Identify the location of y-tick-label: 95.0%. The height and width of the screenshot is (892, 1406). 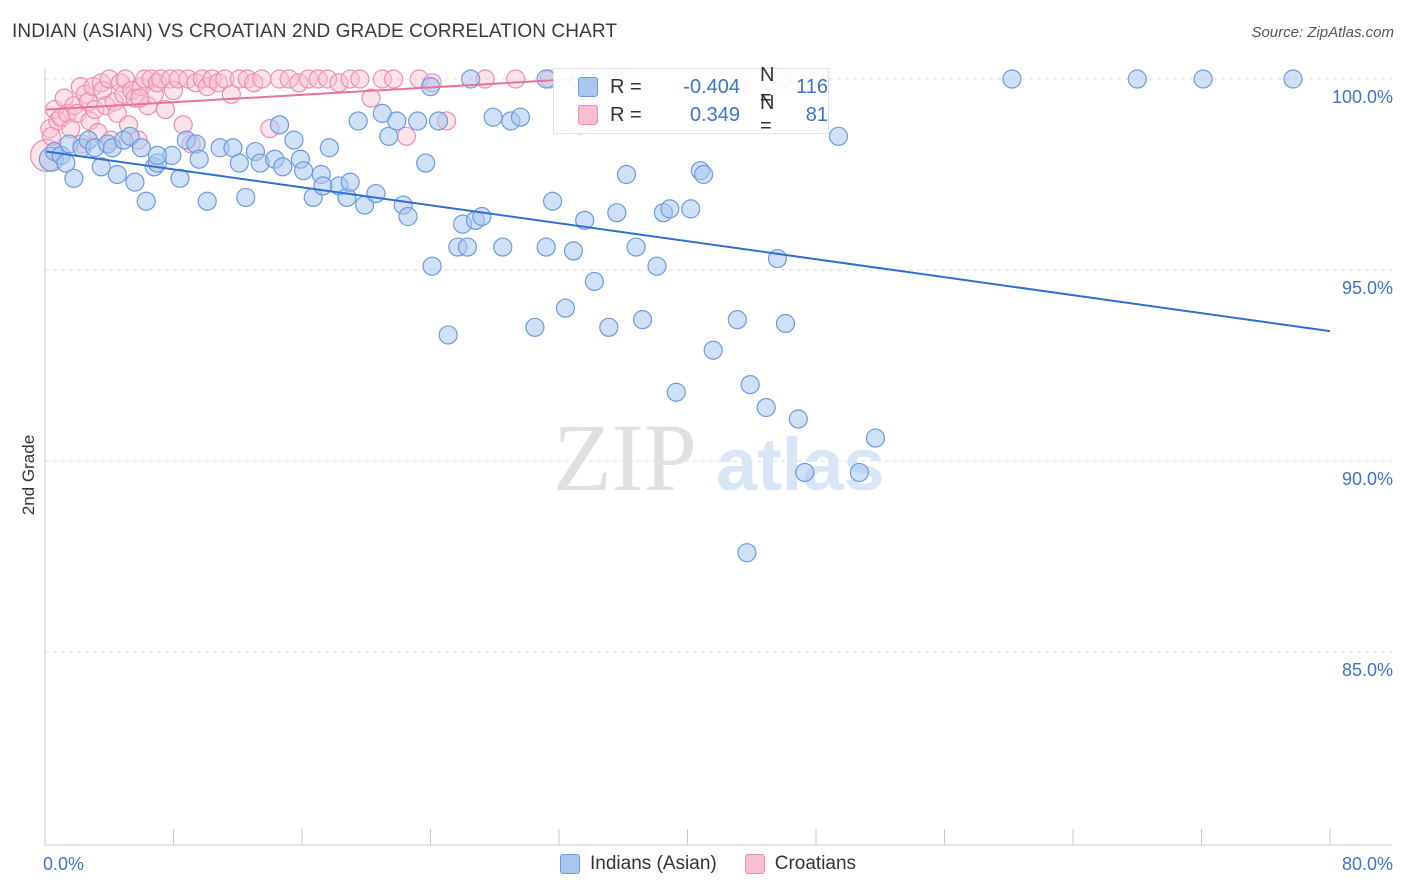
(1367, 288).